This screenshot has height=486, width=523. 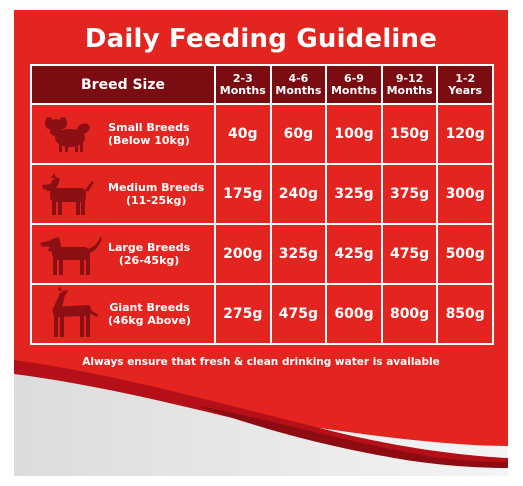 What do you see at coordinates (123, 84) in the screenshot?
I see `breed-size-header: Breed Size` at bounding box center [123, 84].